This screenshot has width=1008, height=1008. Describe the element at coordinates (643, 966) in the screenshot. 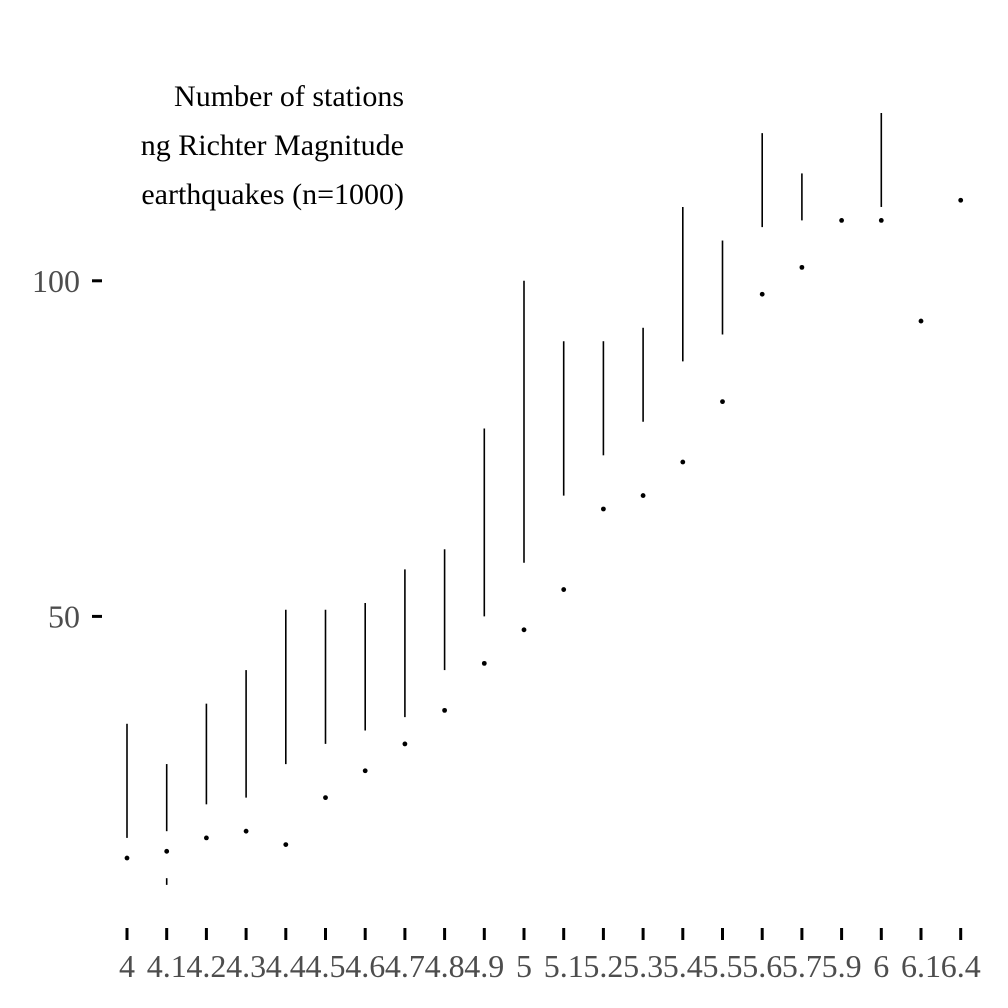

I see `x-tick-label: 5.3` at that location.